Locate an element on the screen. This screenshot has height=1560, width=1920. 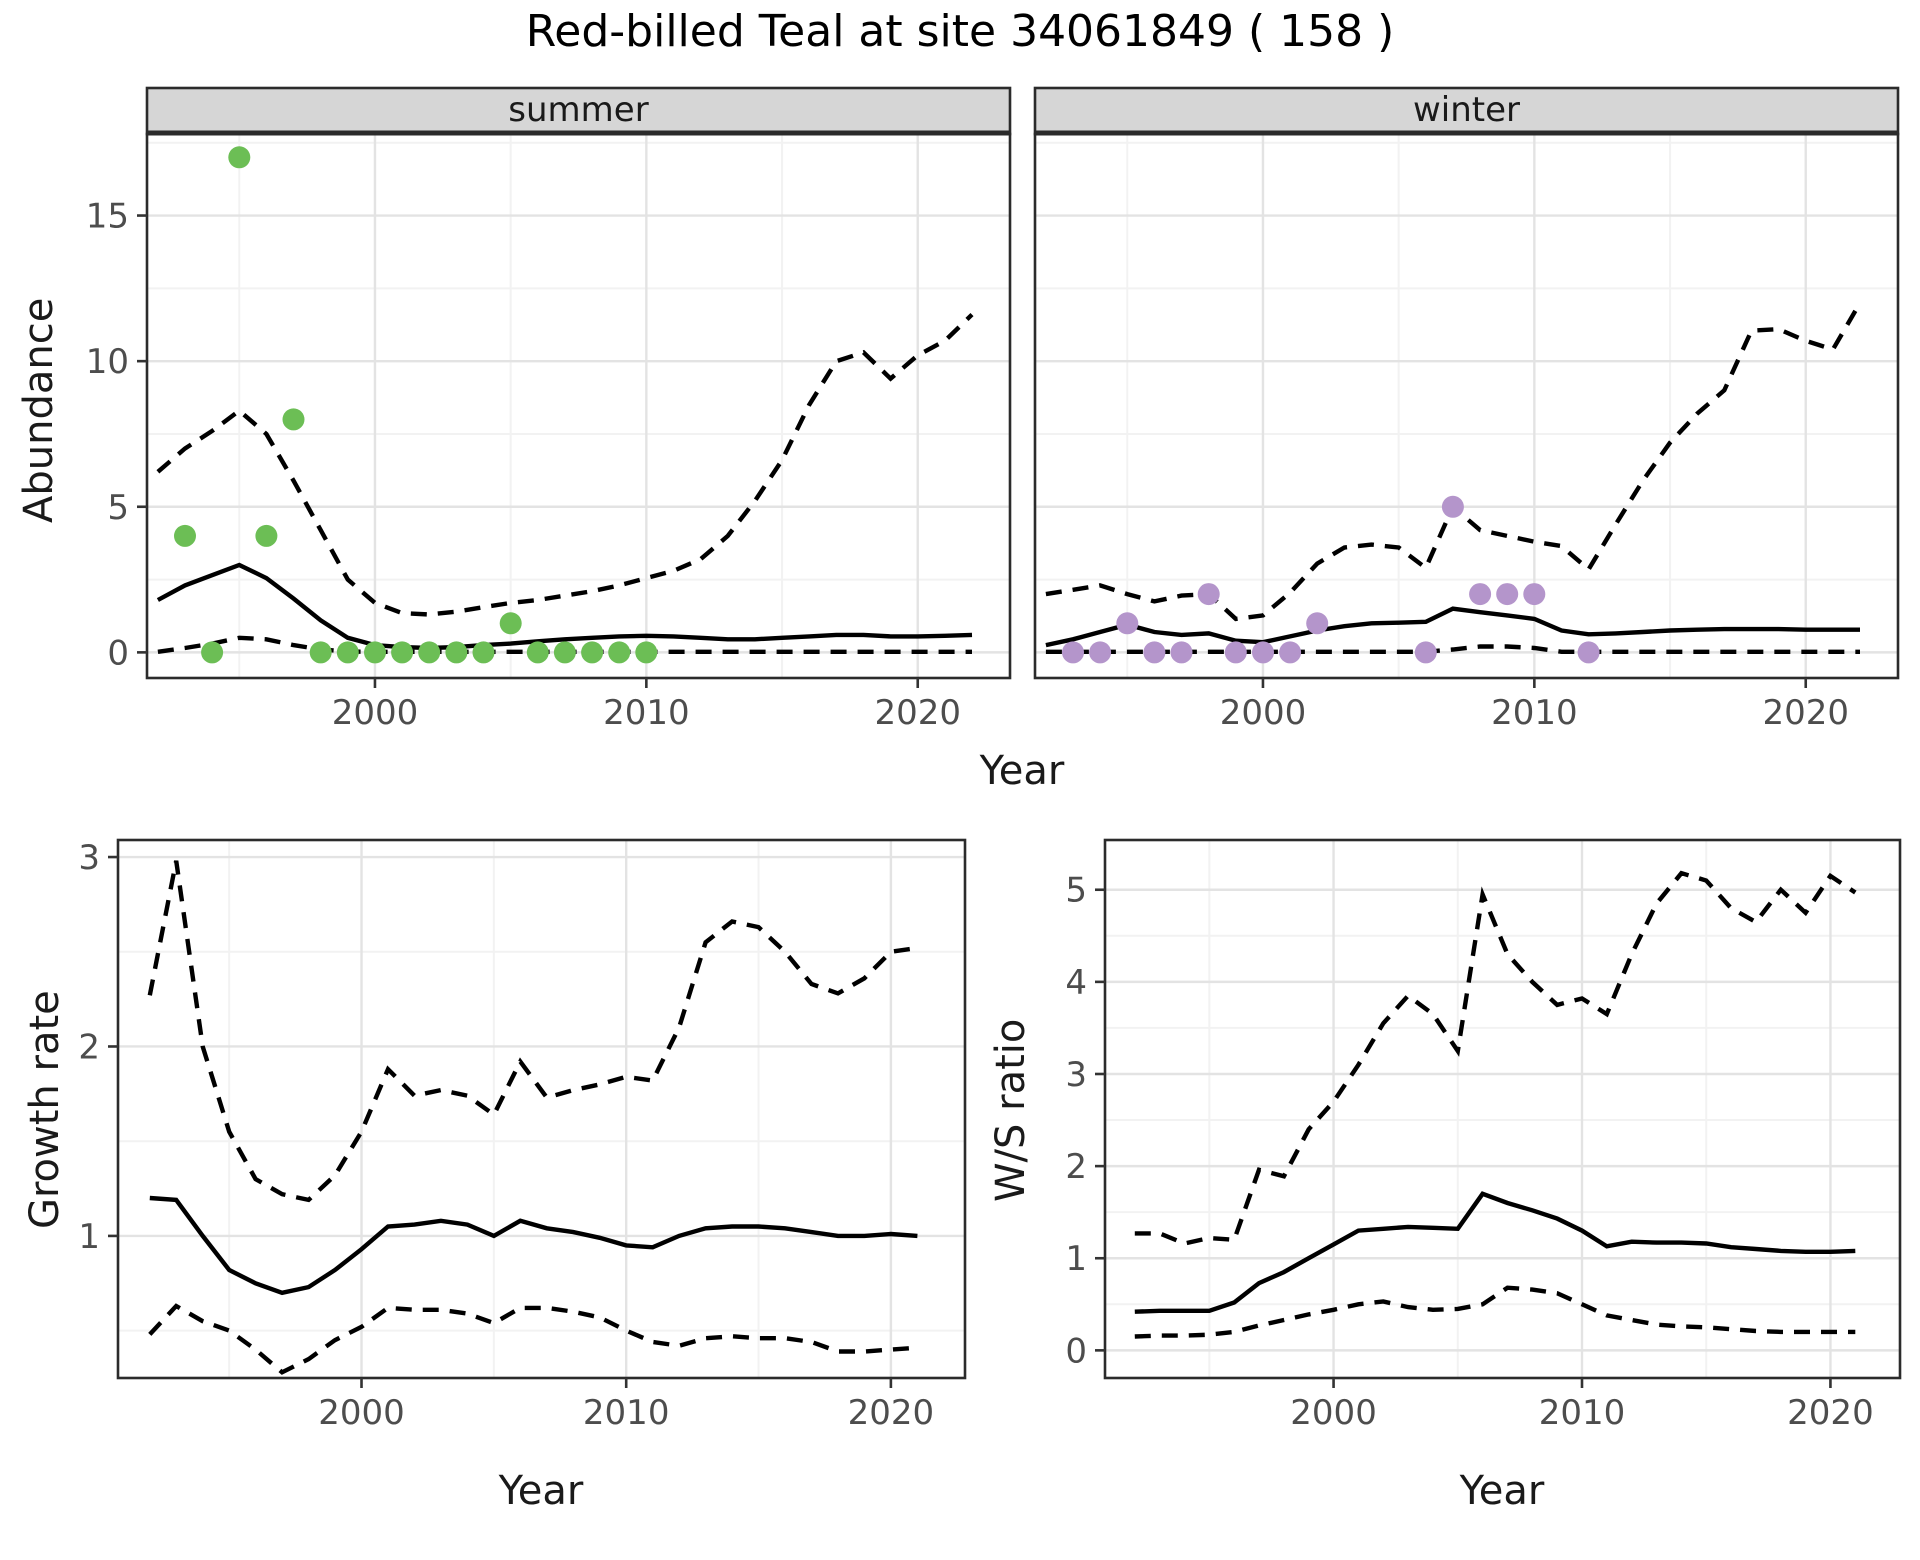
facet-strip-label: summer is located at coordinates (578, 110).